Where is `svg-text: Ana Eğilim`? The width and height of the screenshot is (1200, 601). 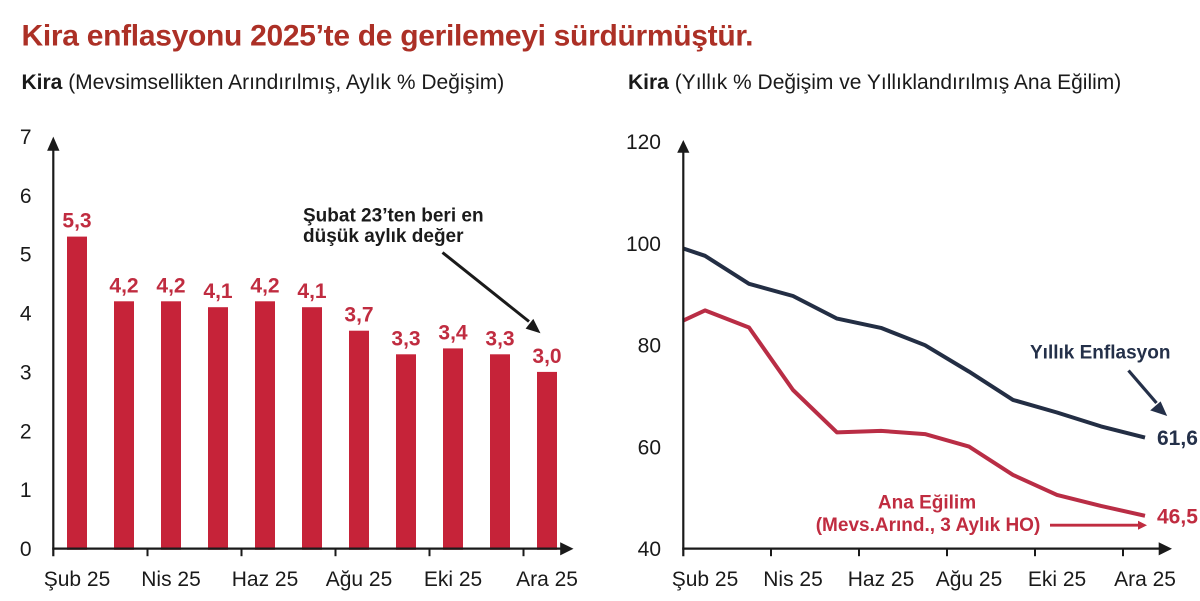
svg-text: Ana Eğilim is located at coordinates (927, 503).